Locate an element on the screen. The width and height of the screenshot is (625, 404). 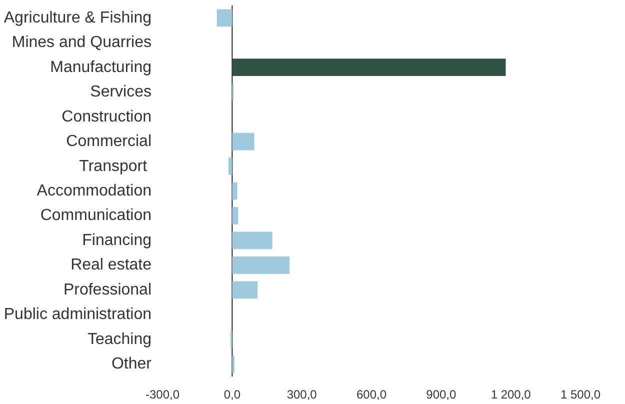
y-tick-label: Real estate is located at coordinates (111, 265).